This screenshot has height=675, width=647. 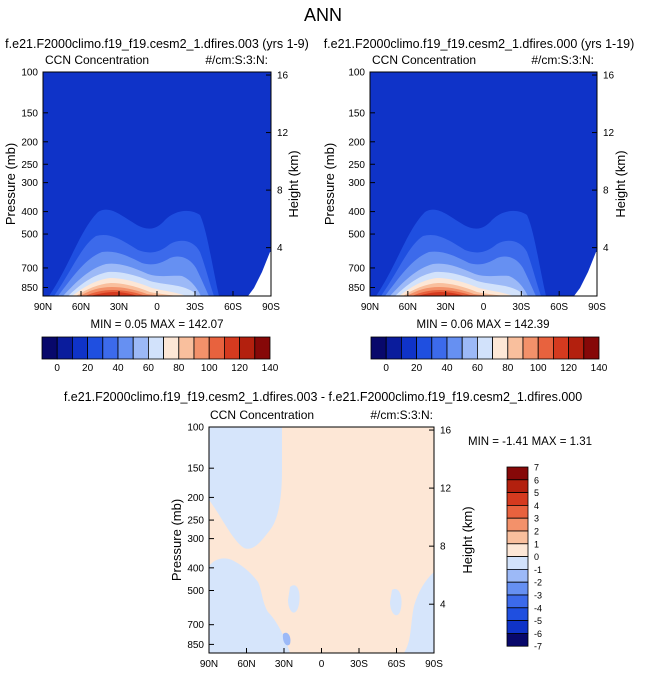 What do you see at coordinates (397, 664) in the screenshot?
I see `xtick-label: 60S` at bounding box center [397, 664].